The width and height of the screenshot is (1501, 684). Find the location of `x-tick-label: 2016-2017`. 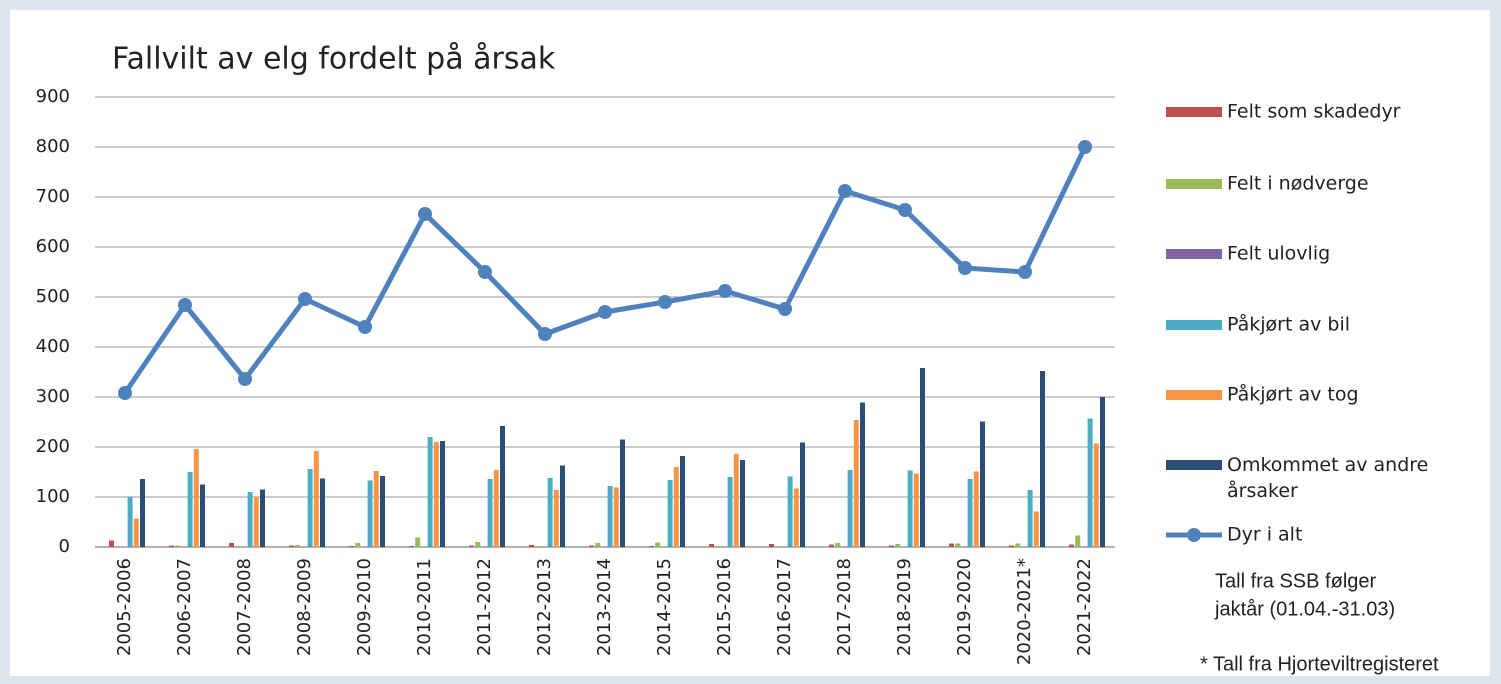

x-tick-label: 2016-2017 is located at coordinates (784, 607).